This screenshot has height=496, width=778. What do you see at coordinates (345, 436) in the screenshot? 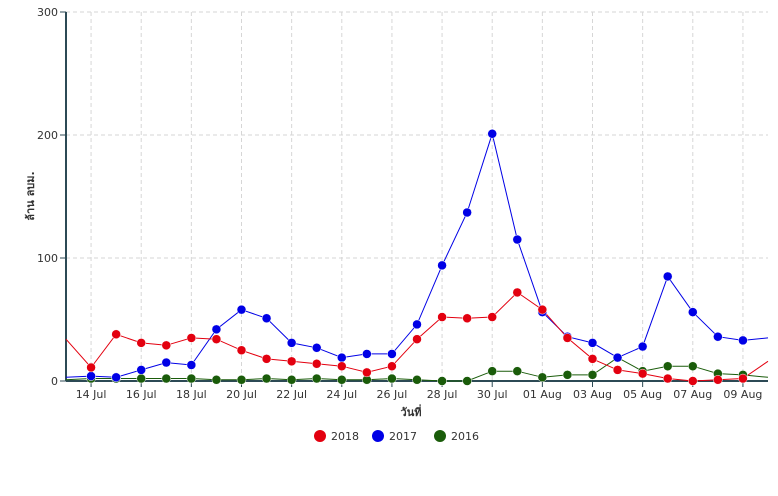
I see `legend-label: 2018` at bounding box center [345, 436].